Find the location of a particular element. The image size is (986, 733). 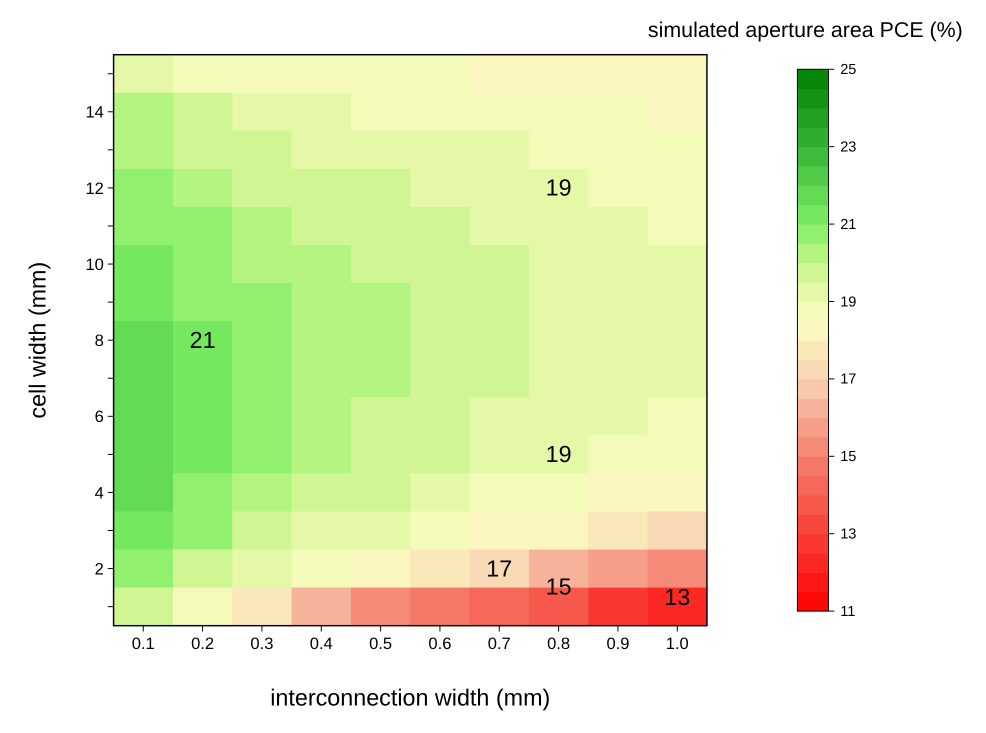

color-bar-label: 13 is located at coordinates (848, 534).